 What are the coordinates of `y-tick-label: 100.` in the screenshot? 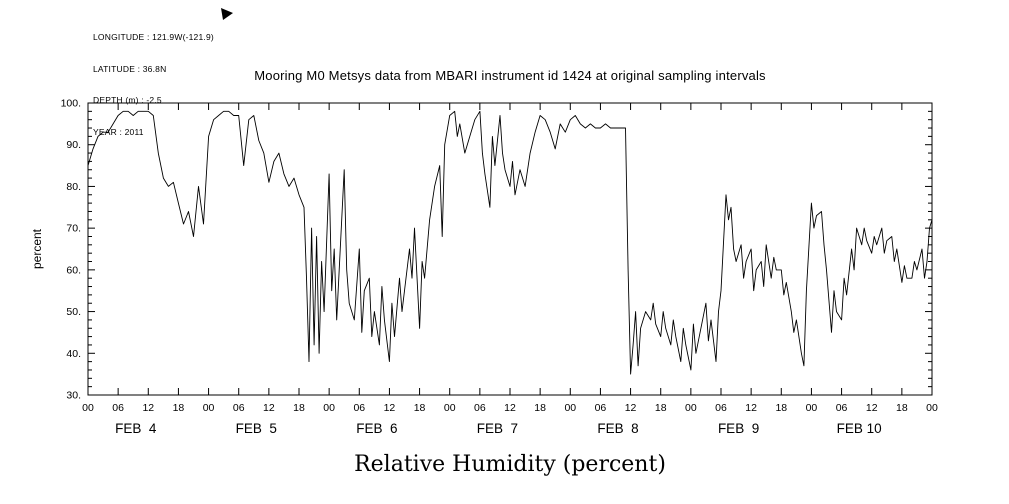 It's located at (71, 104).